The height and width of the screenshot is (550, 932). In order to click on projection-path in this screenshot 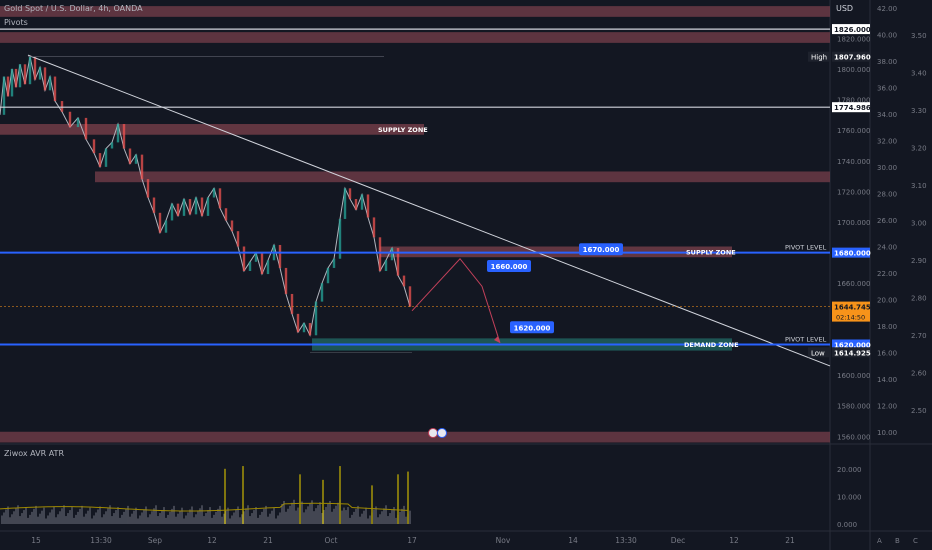, I will do `click(456, 300)`.